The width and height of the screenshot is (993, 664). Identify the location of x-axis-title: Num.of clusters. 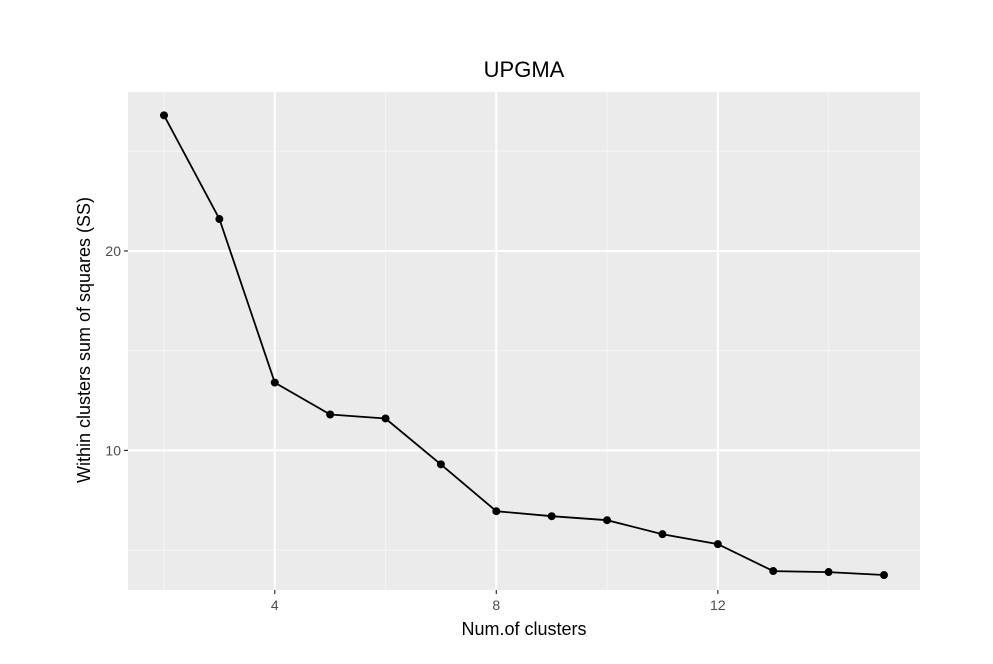
(523, 629).